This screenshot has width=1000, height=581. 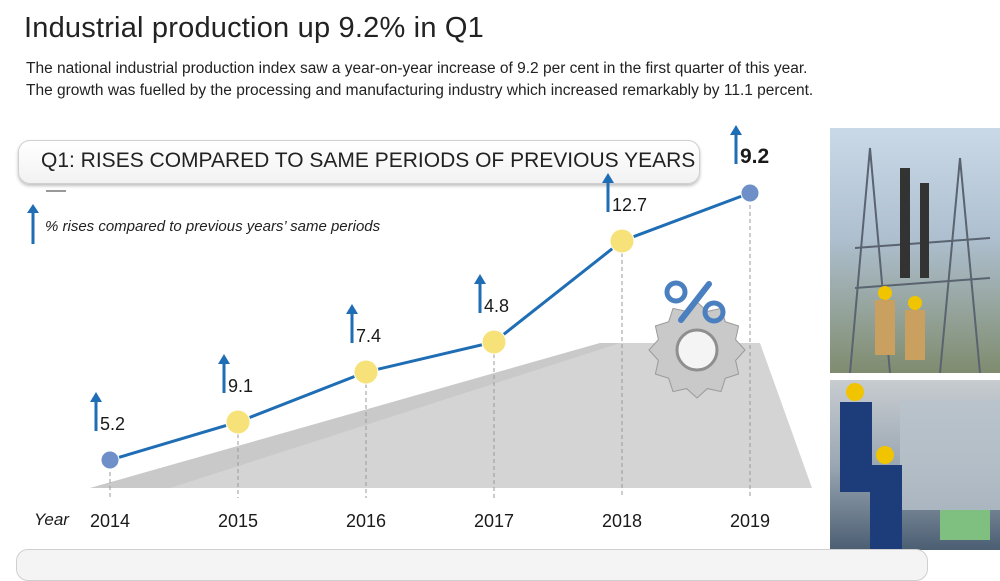 What do you see at coordinates (240, 386) in the screenshot?
I see `data-label-2015: 9.1` at bounding box center [240, 386].